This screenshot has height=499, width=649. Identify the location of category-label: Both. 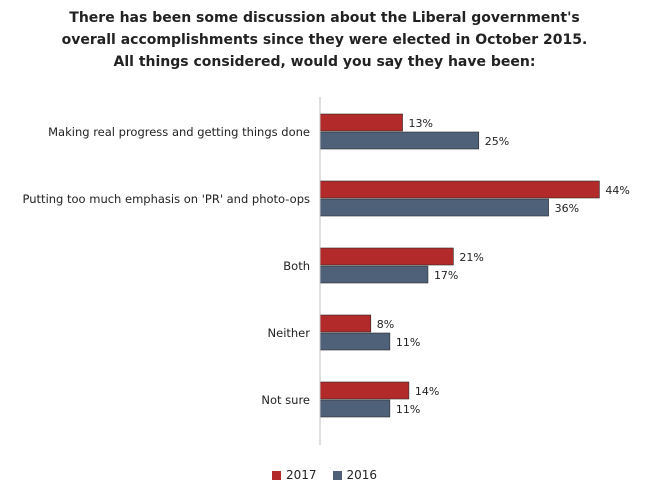
(296, 266).